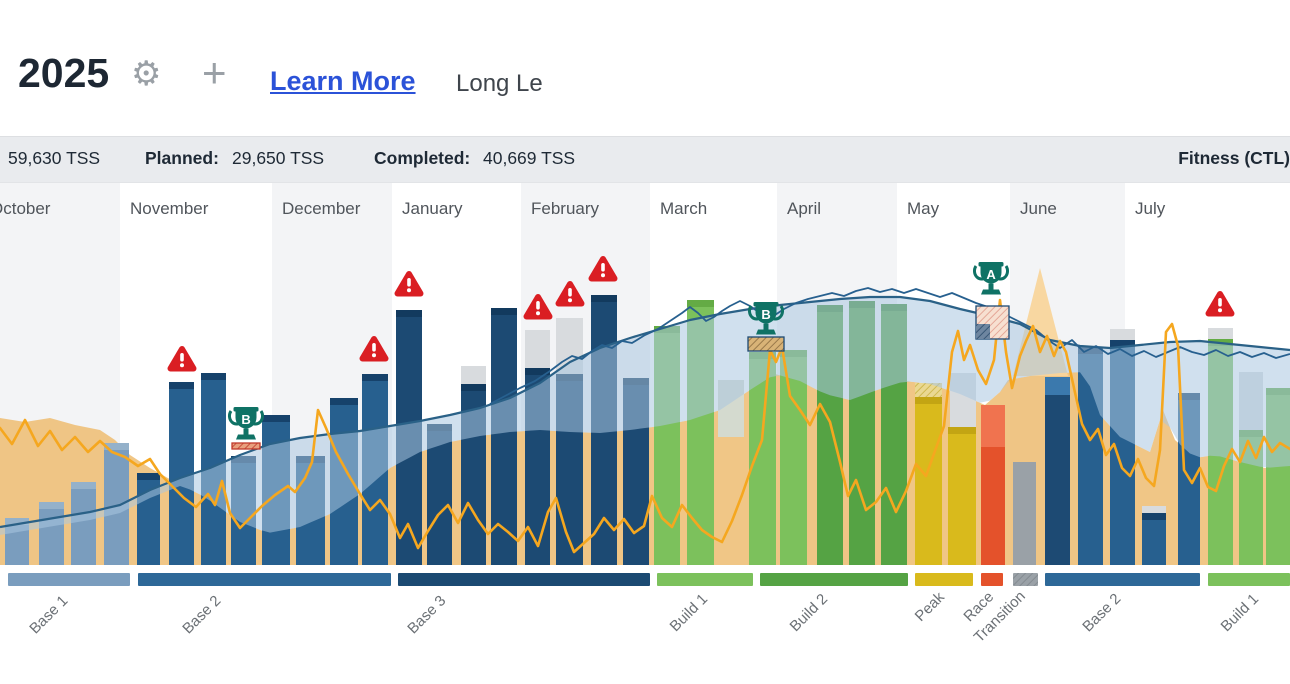 The height and width of the screenshot is (684, 1290). I want to click on month-label: February, so click(565, 208).